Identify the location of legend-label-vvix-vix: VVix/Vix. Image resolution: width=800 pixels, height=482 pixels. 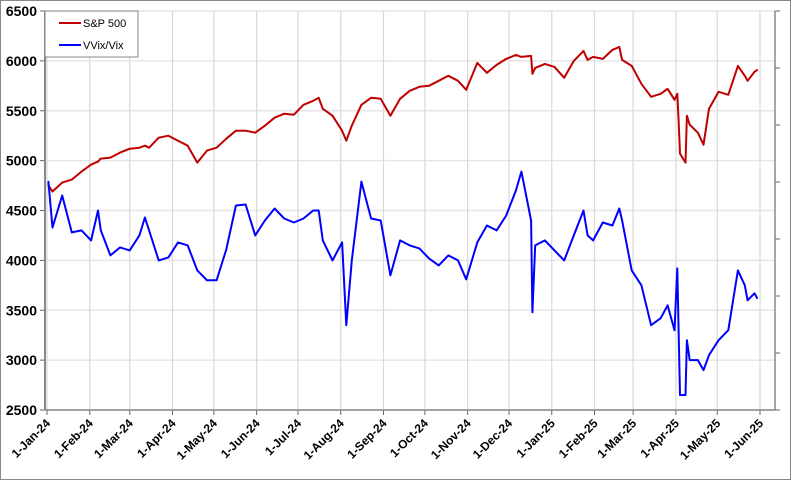
(103, 46).